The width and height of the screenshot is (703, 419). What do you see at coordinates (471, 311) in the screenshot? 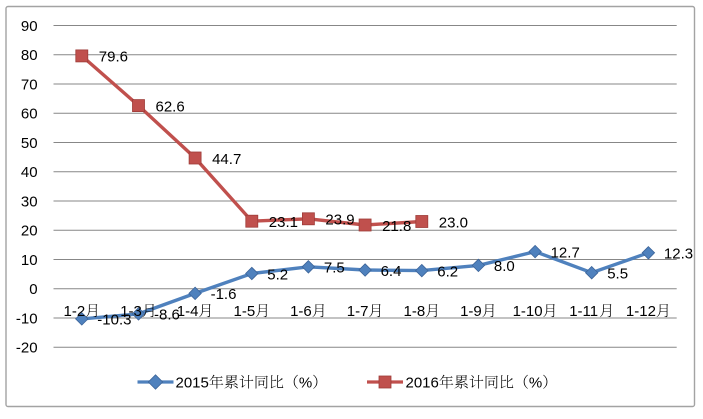
I see `svg-text: 1-9` at bounding box center [471, 311].